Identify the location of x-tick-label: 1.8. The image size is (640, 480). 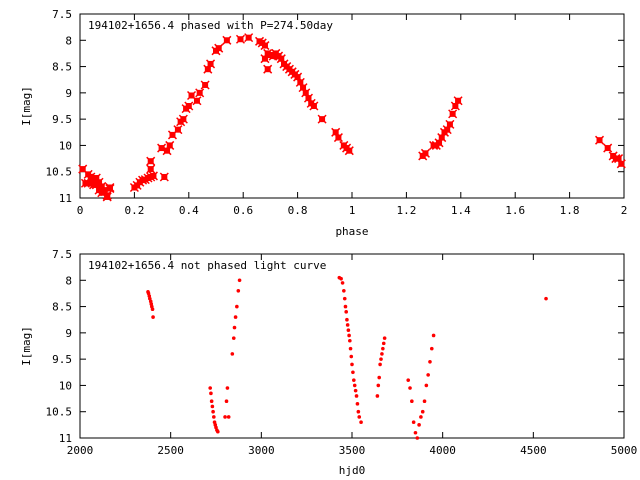
(570, 210).